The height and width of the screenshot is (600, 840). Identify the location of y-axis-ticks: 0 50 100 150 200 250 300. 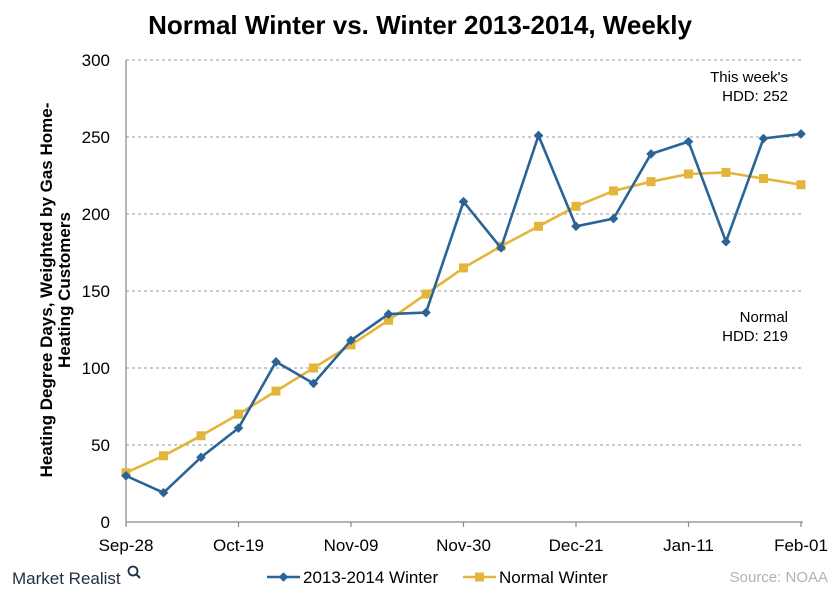
(96, 291).